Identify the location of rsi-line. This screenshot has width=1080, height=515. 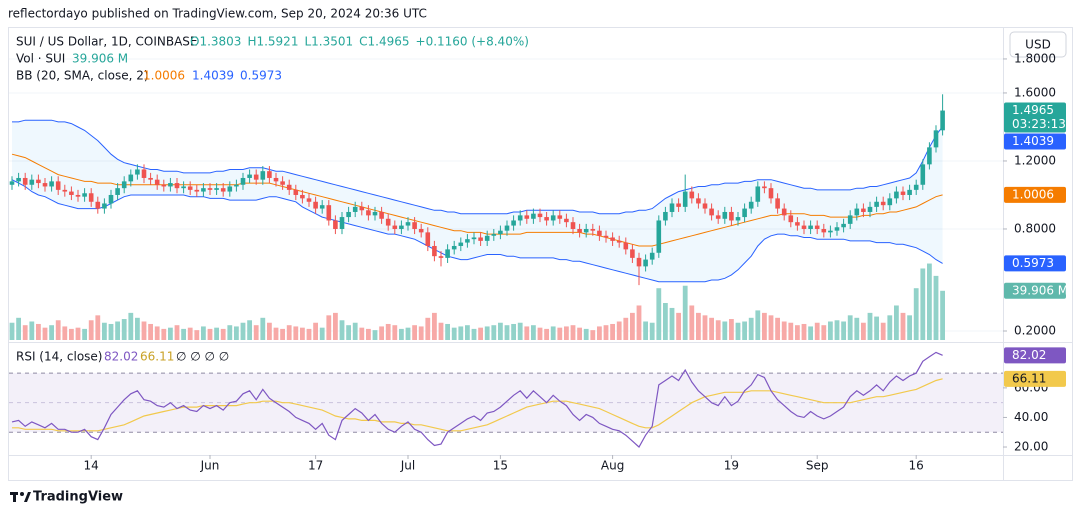
(477, 405).